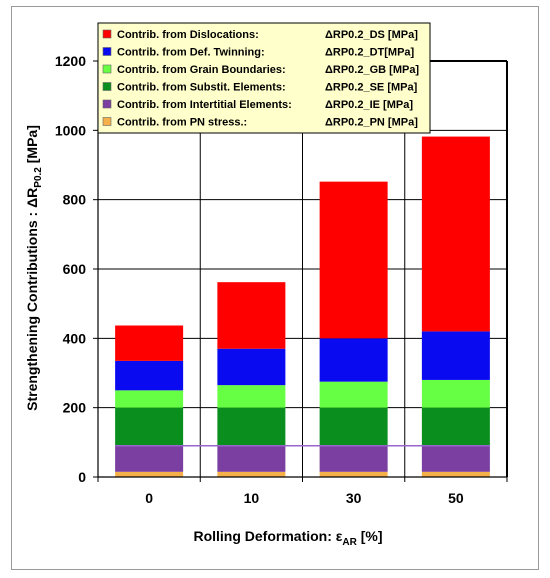 This screenshot has height=578, width=550. I want to click on legend-box, so click(264, 78).